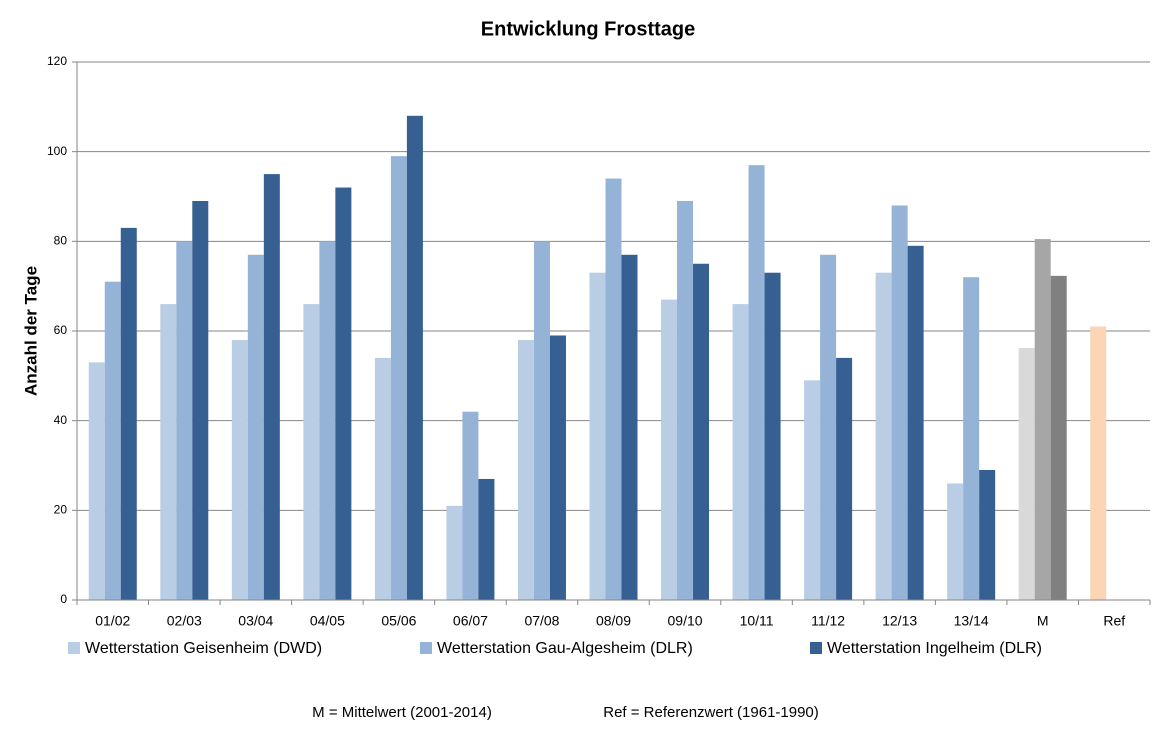  Describe the element at coordinates (203, 648) in the screenshot. I see `legend-label: Wetterstation Geisenheim (DWD)` at that location.